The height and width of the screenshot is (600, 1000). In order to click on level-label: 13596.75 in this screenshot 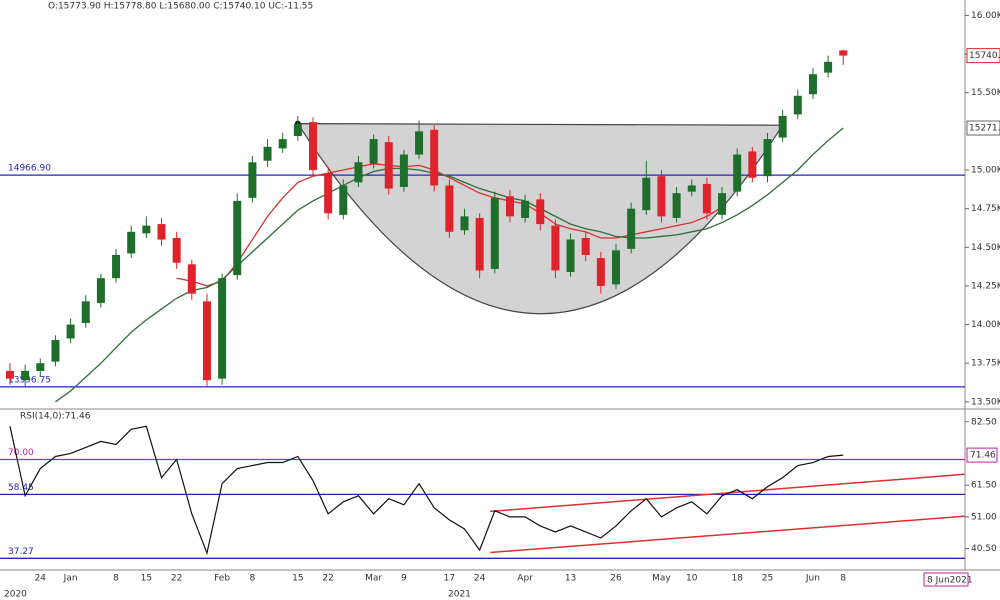, I will do `click(29, 380)`.